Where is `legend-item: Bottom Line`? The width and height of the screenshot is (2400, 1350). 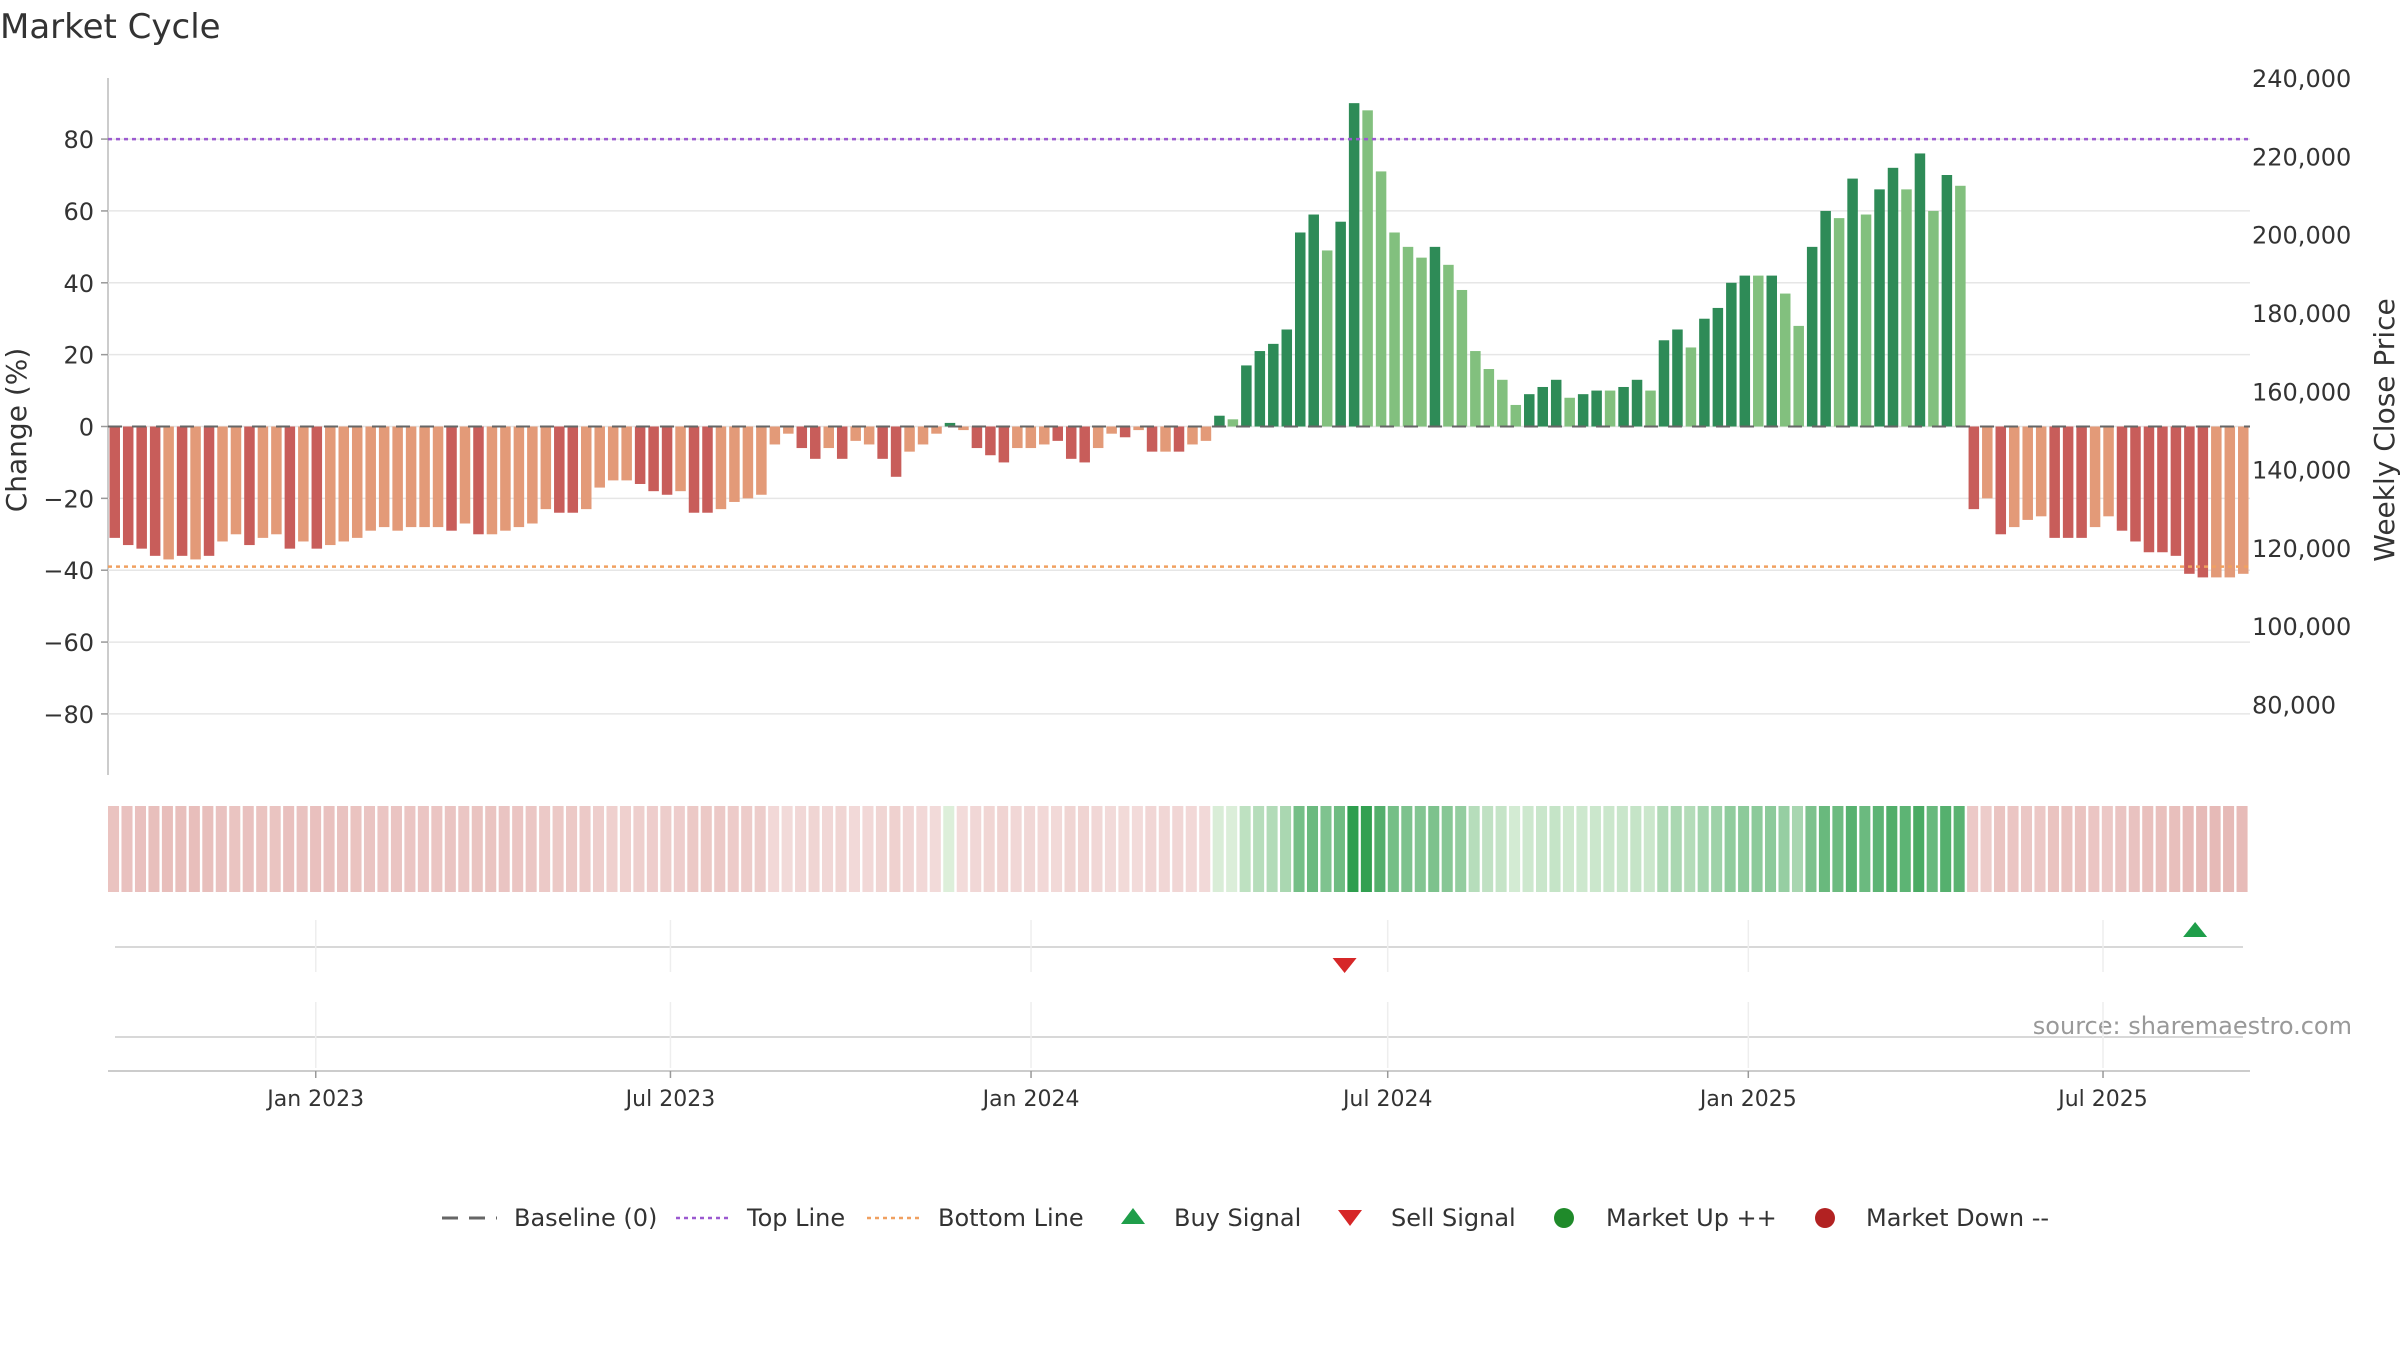 legend-item: Bottom Line is located at coordinates (975, 1218).